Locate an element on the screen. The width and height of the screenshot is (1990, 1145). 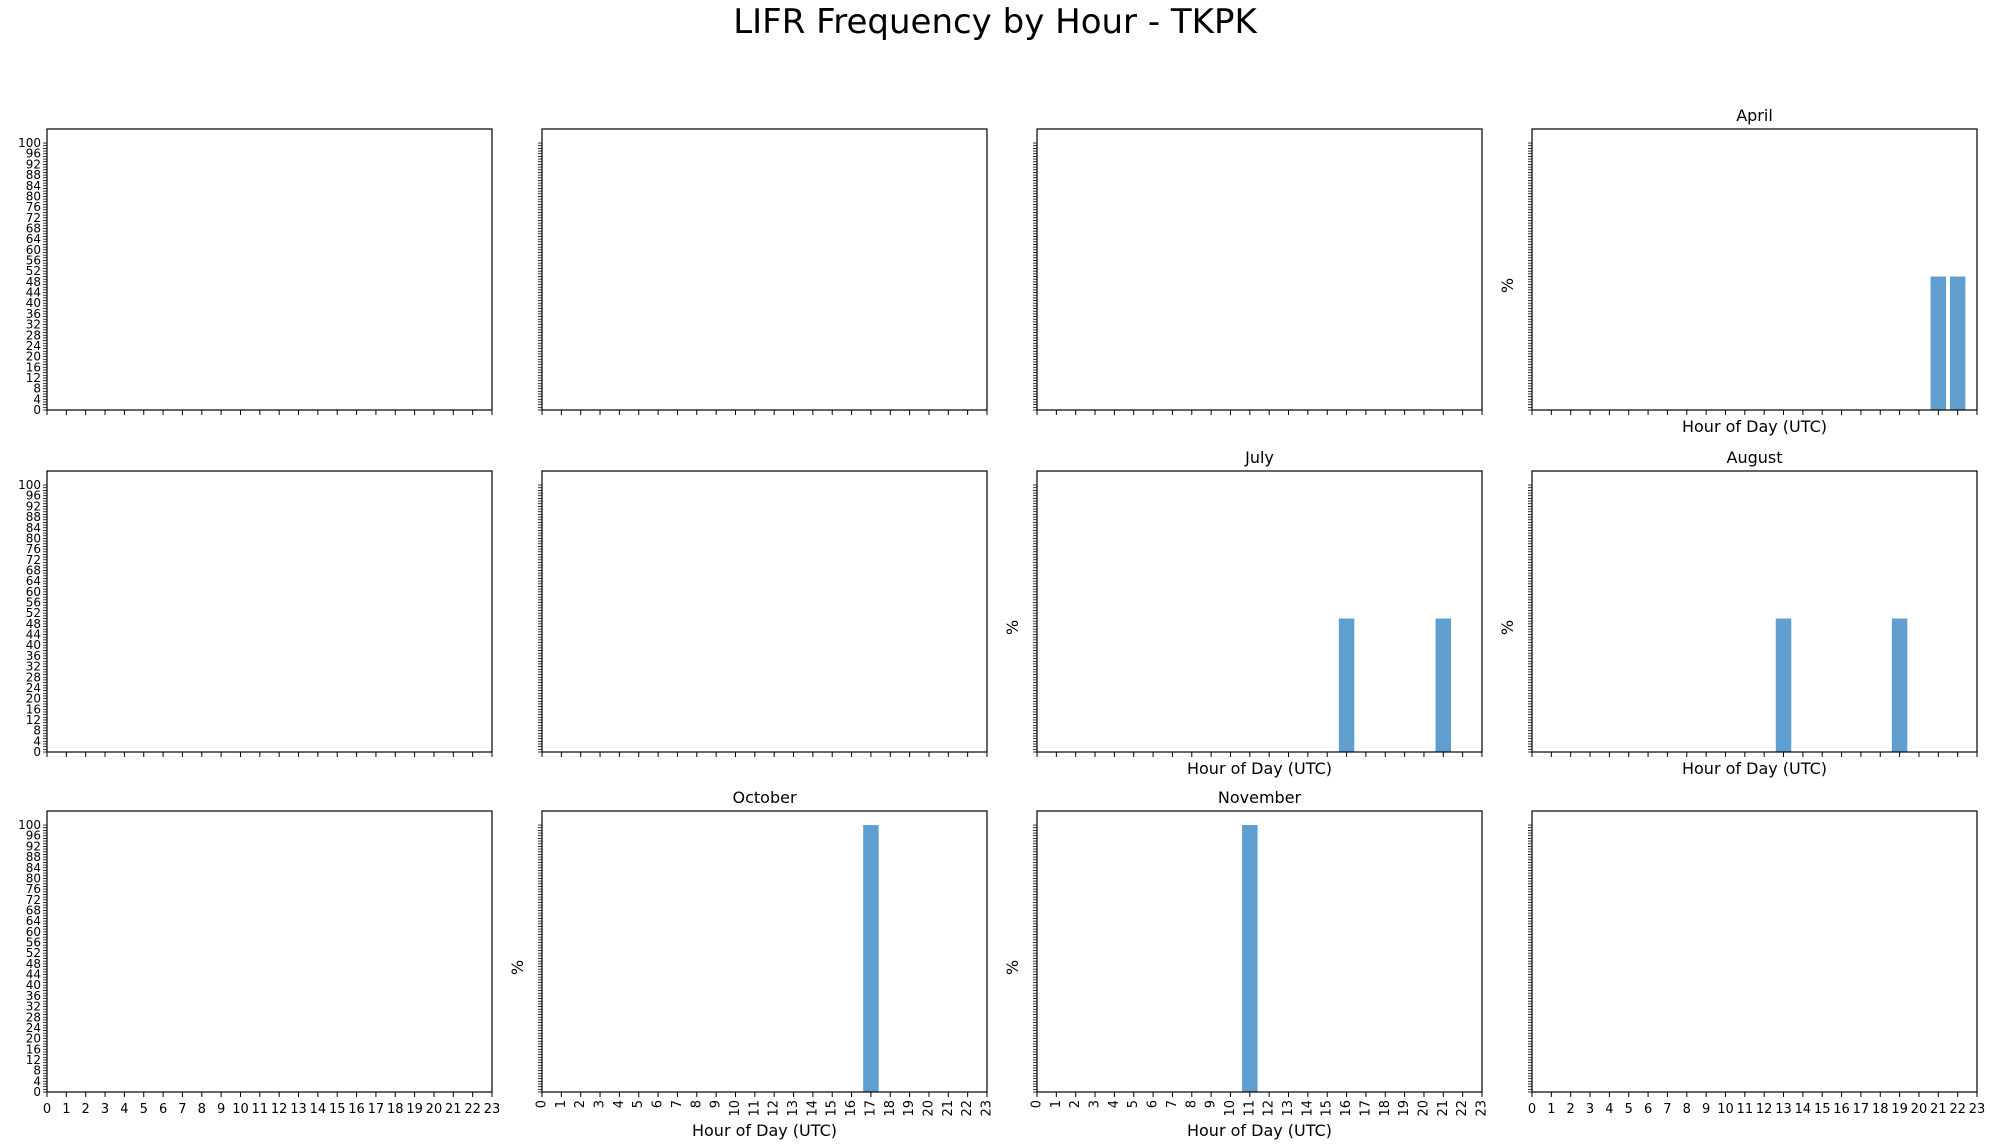
y-tick-label: 52 is located at coordinates (33, 613).